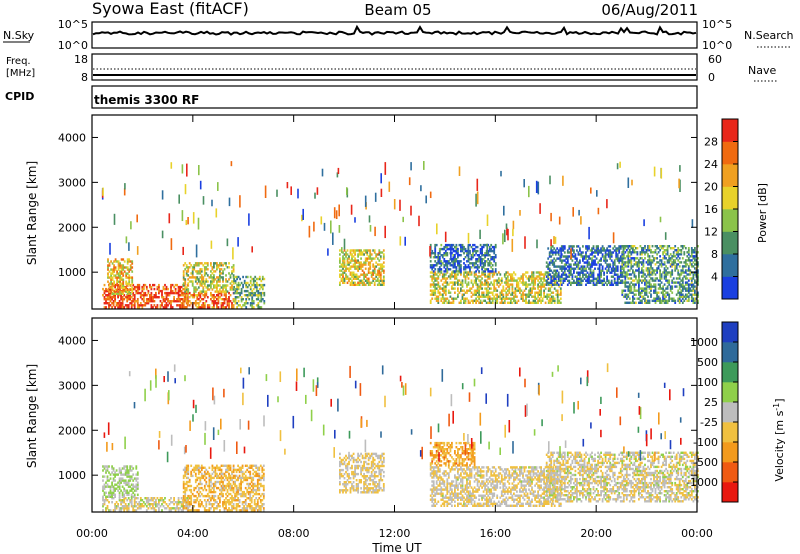 This screenshot has height=554, width=800. Describe the element at coordinates (730, 153) in the screenshot. I see `colorbar-swatch` at that location.